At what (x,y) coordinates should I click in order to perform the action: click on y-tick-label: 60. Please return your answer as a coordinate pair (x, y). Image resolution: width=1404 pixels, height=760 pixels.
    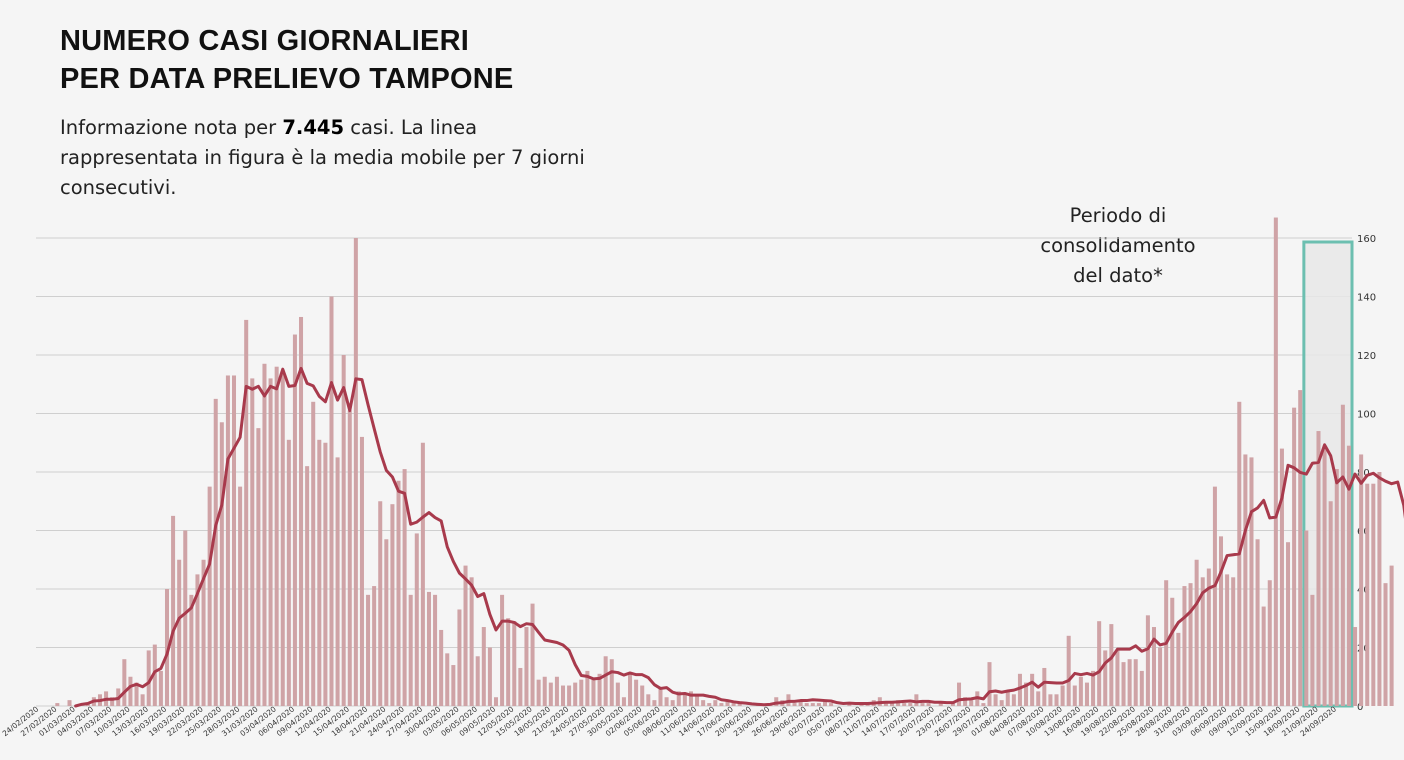
    Looking at the image, I should click on (1363, 532).